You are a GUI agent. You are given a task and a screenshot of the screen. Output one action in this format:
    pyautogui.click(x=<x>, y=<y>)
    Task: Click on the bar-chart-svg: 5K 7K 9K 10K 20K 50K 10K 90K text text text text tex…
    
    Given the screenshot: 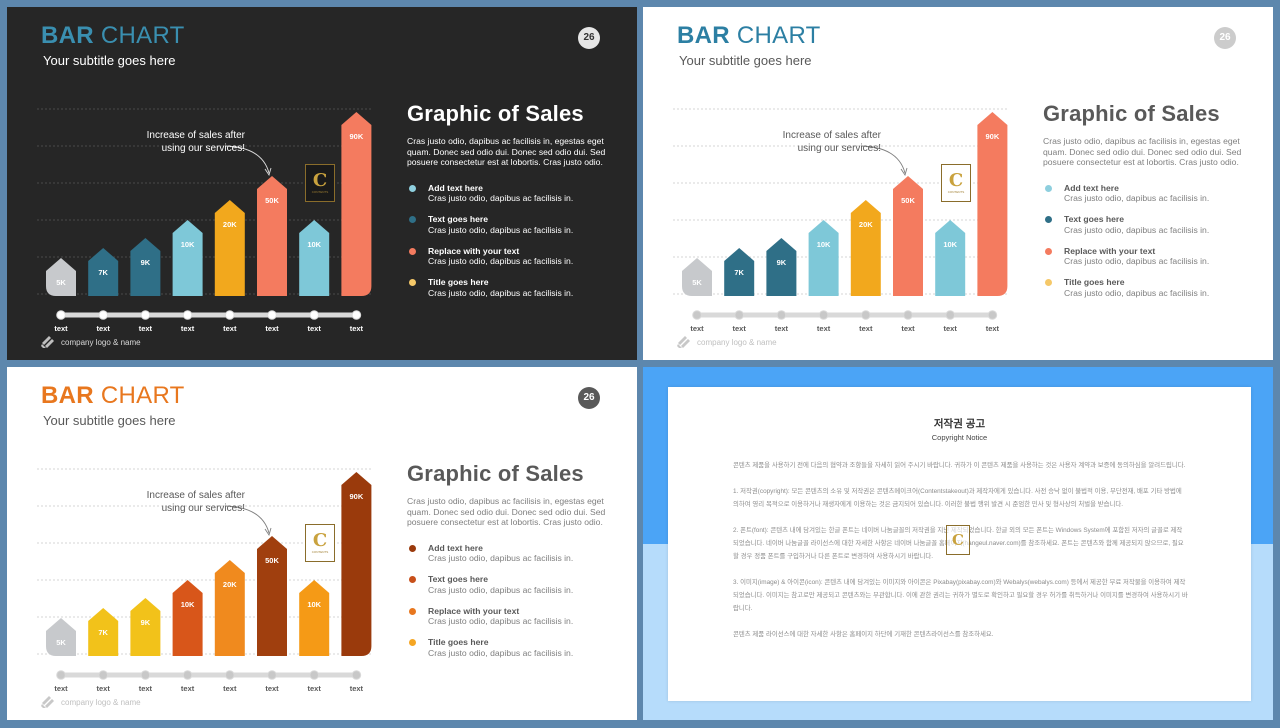 What is the action you would take?
    pyautogui.click(x=204, y=580)
    